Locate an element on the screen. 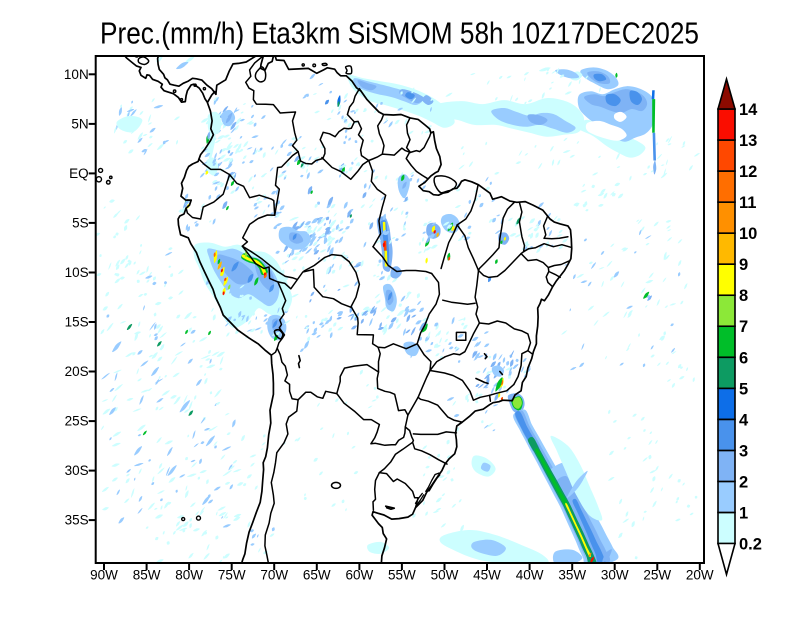 The height and width of the screenshot is (618, 800). svg-text: 20W is located at coordinates (700, 575).